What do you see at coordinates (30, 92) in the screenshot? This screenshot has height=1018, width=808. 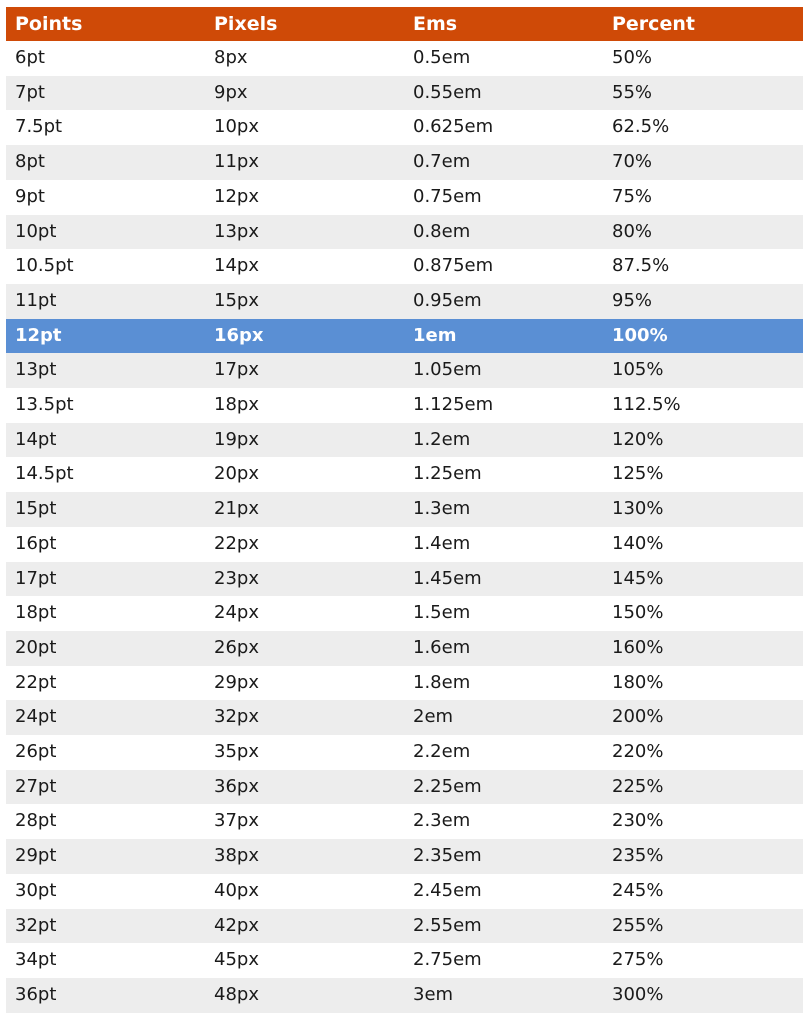 I see `points-cell: 7pt` at bounding box center [30, 92].